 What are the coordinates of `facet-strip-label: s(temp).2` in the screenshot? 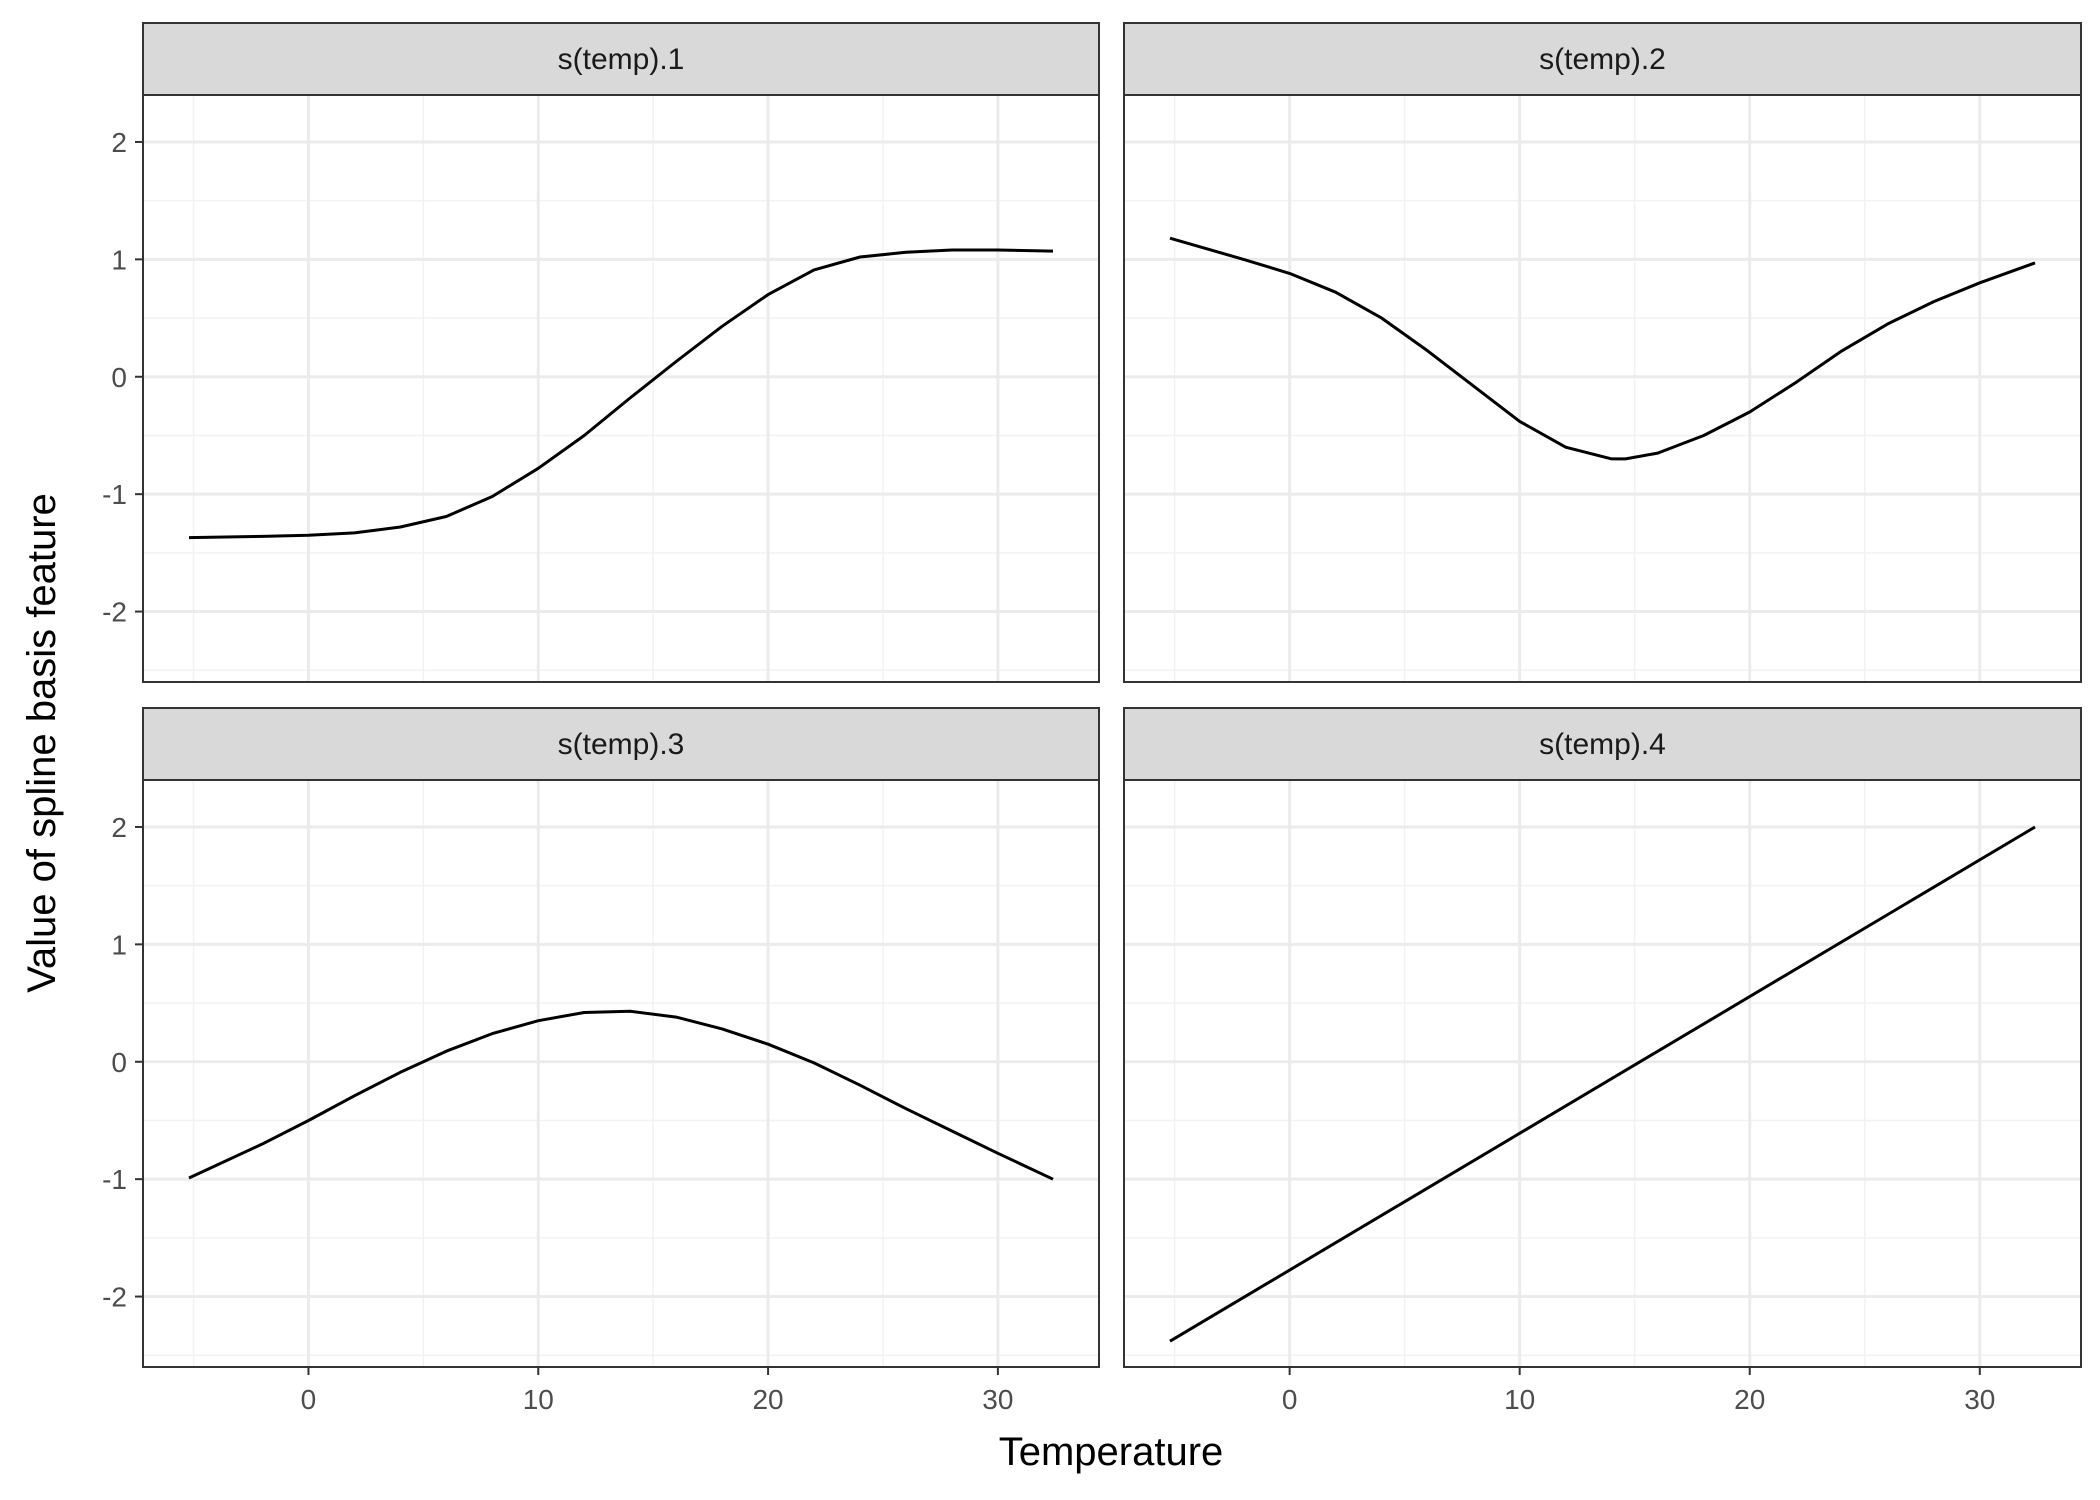 It's located at (1602, 59).